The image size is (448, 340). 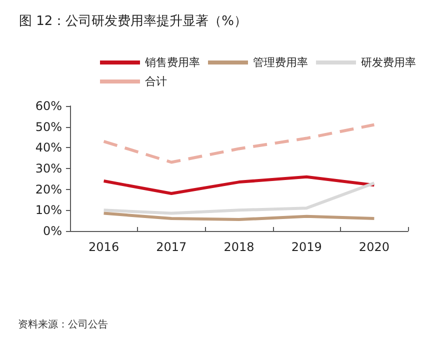 I want to click on x-tick-label: 2020, so click(x=374, y=247).